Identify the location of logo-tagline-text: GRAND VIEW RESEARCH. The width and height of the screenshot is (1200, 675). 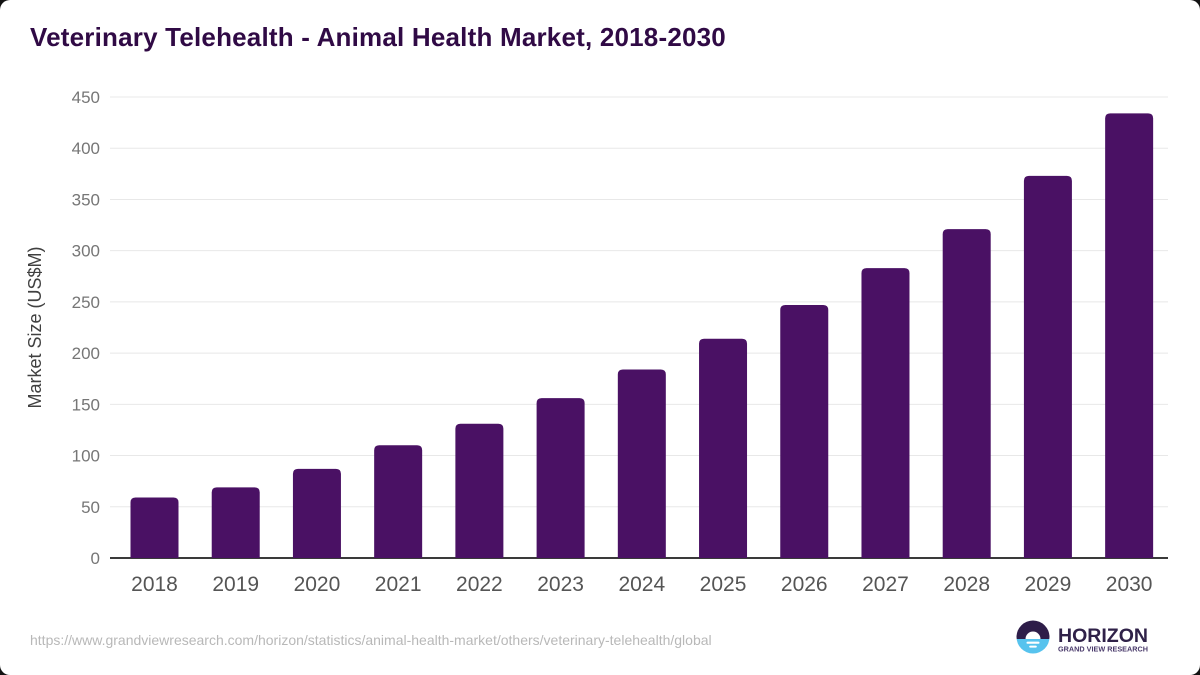
(1103, 649).